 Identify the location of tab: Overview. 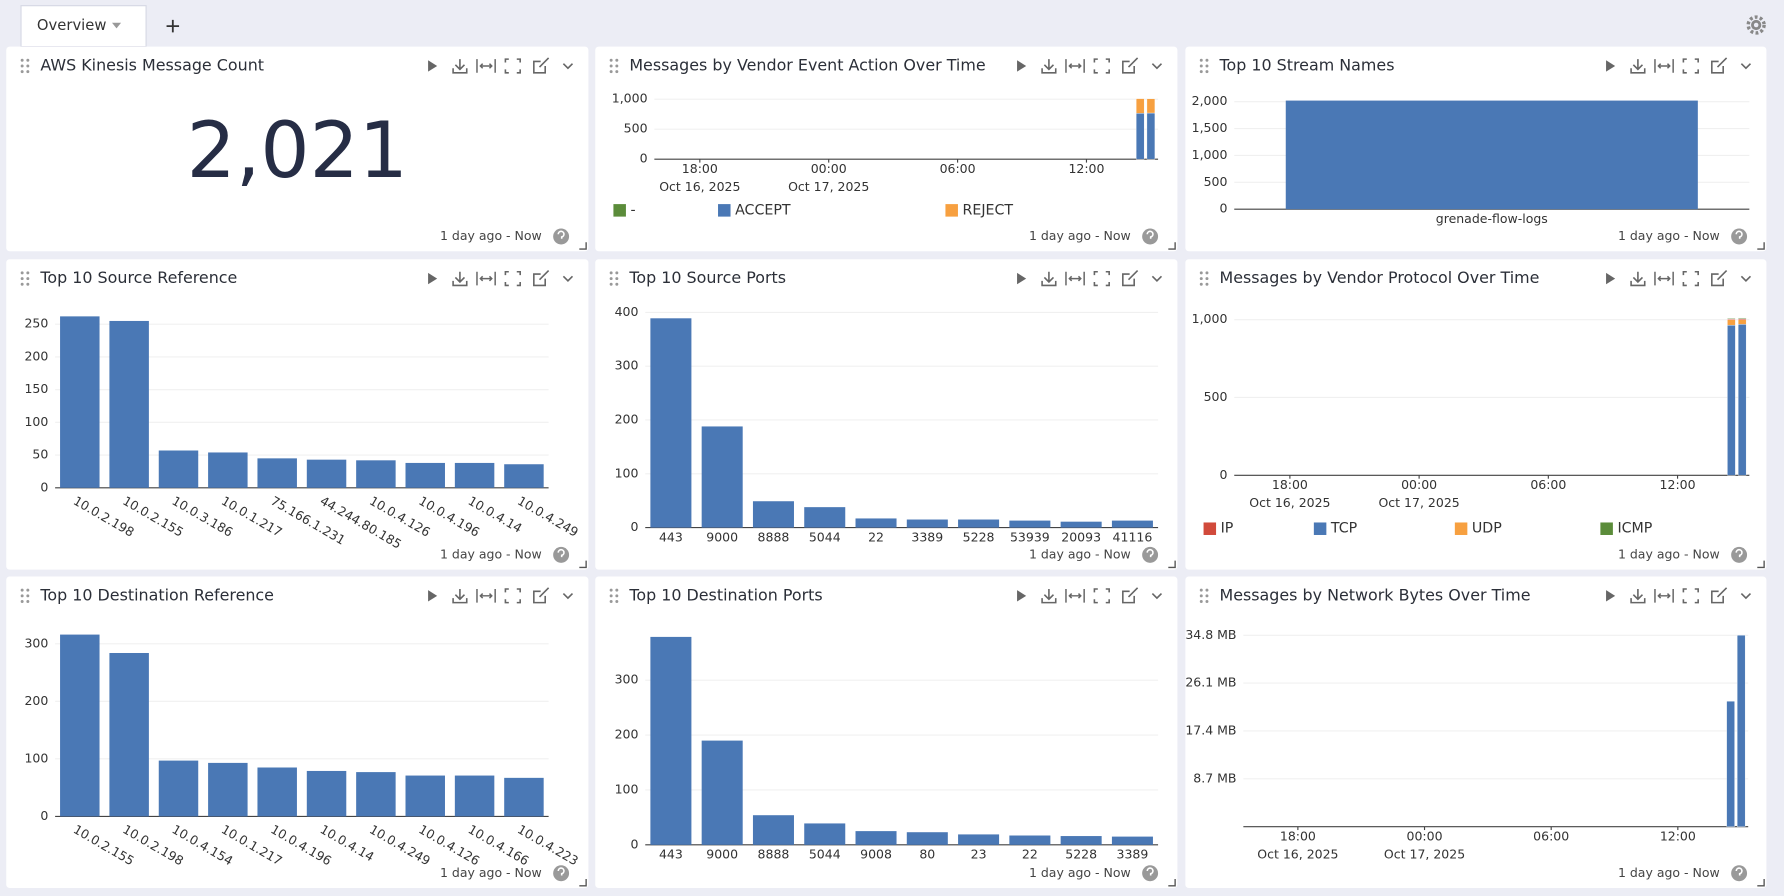
(83, 26).